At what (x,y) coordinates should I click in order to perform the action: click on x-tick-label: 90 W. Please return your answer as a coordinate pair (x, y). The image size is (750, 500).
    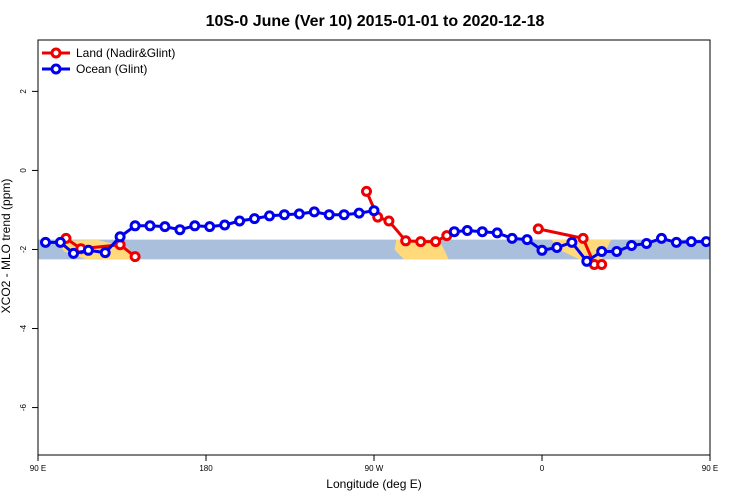
    Looking at the image, I should click on (374, 468).